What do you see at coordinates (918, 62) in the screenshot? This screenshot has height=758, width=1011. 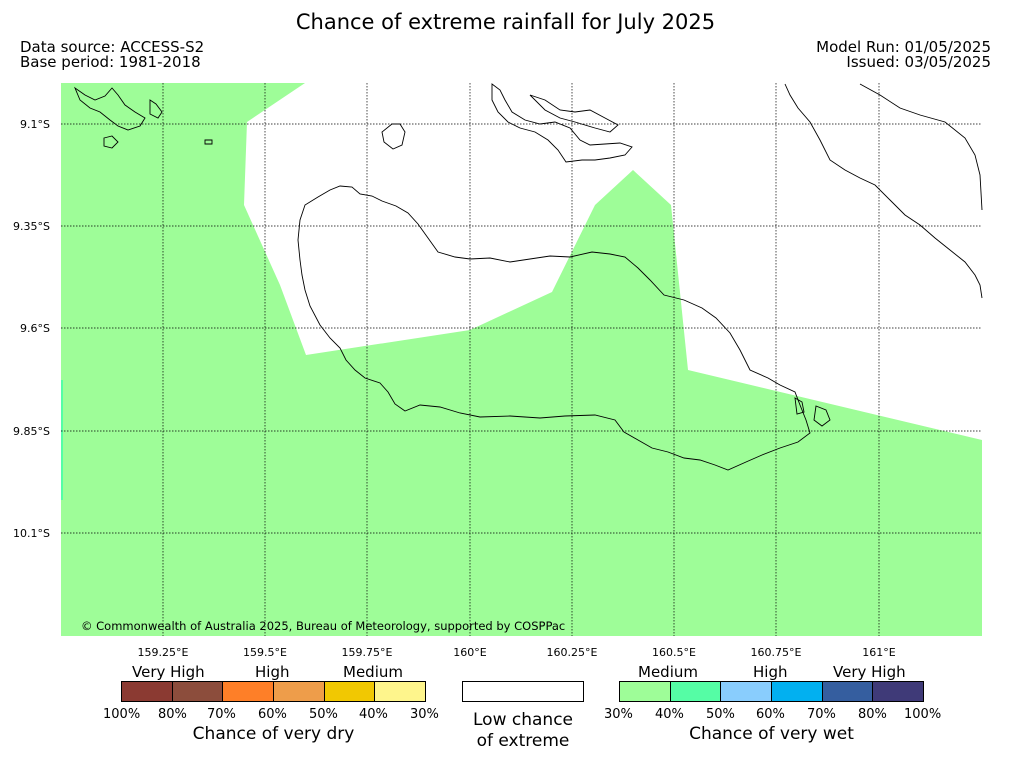 I see `issued-date: Issued: 03/05/2025` at bounding box center [918, 62].